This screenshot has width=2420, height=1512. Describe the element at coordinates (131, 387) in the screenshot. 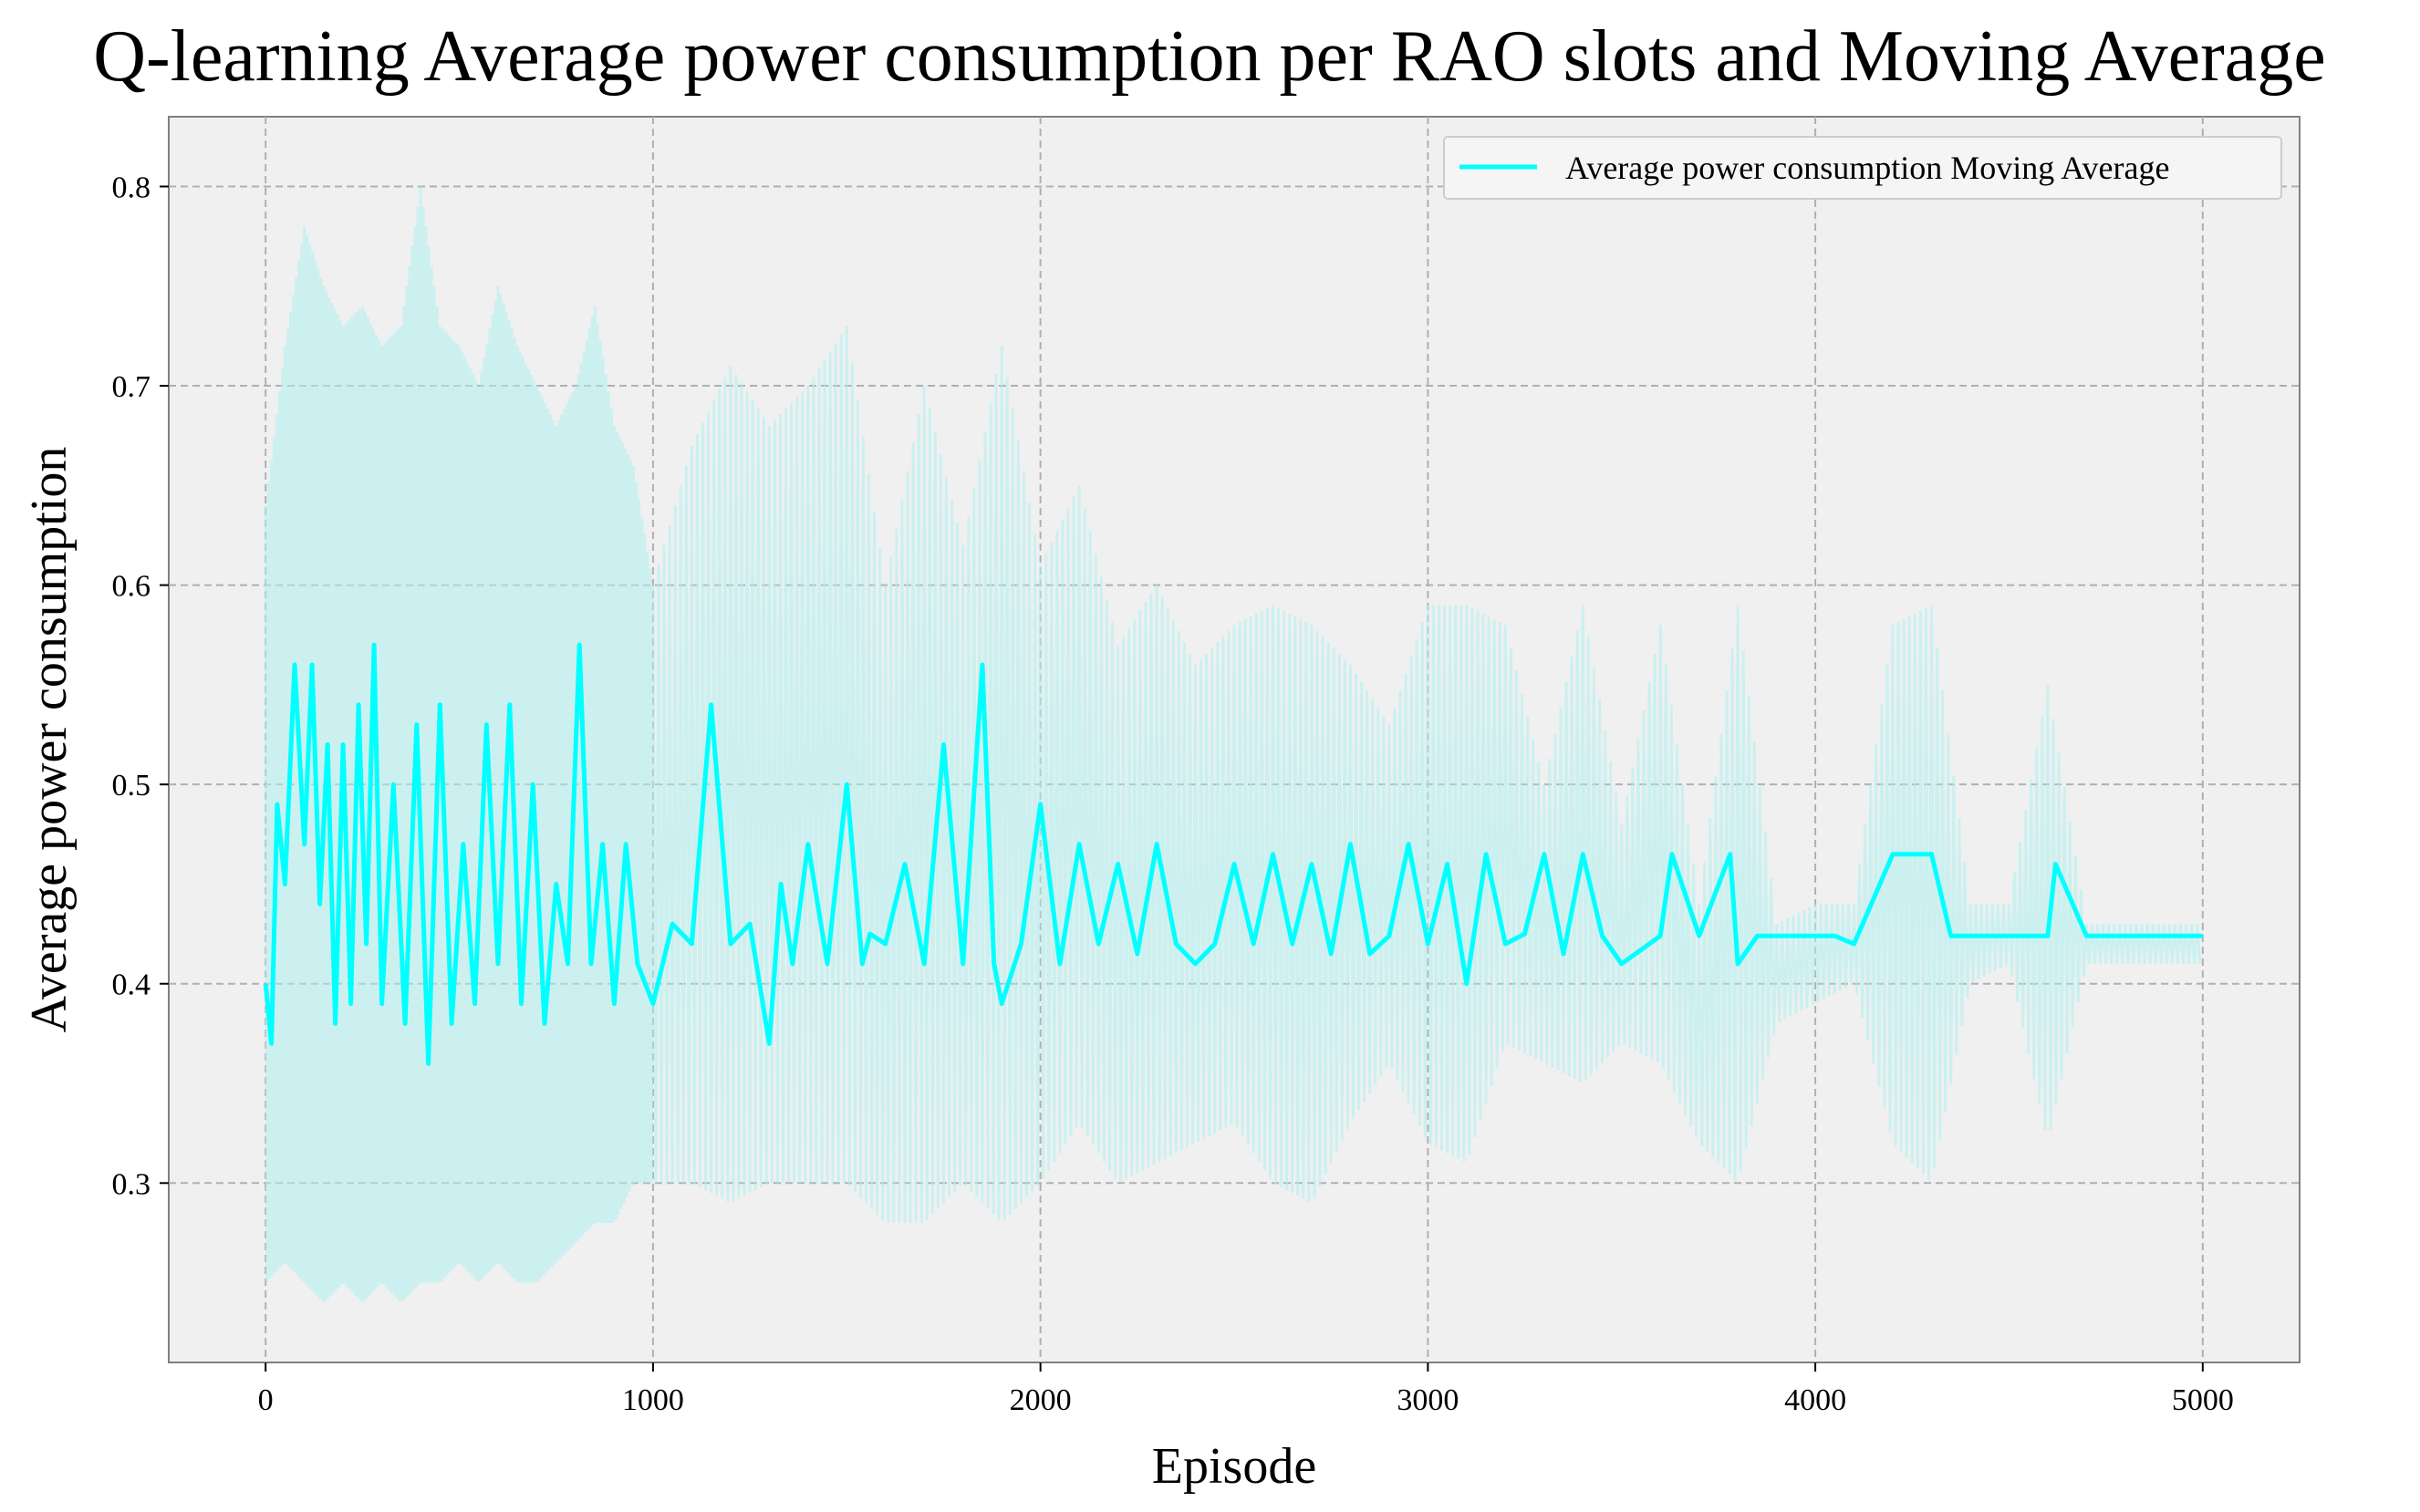

I see `y-tick-label: 0.7` at that location.